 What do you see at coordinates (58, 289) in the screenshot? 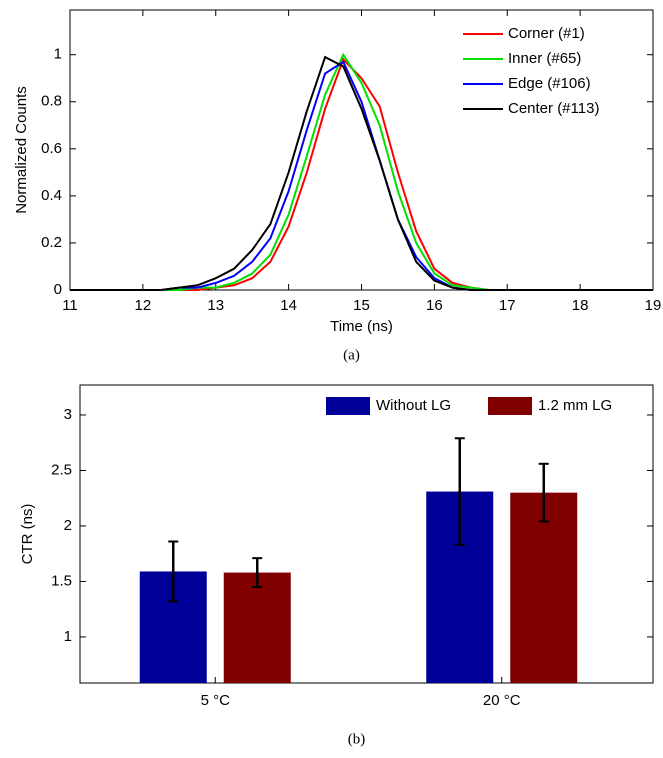
I see `y-tick-label: 0` at bounding box center [58, 289].